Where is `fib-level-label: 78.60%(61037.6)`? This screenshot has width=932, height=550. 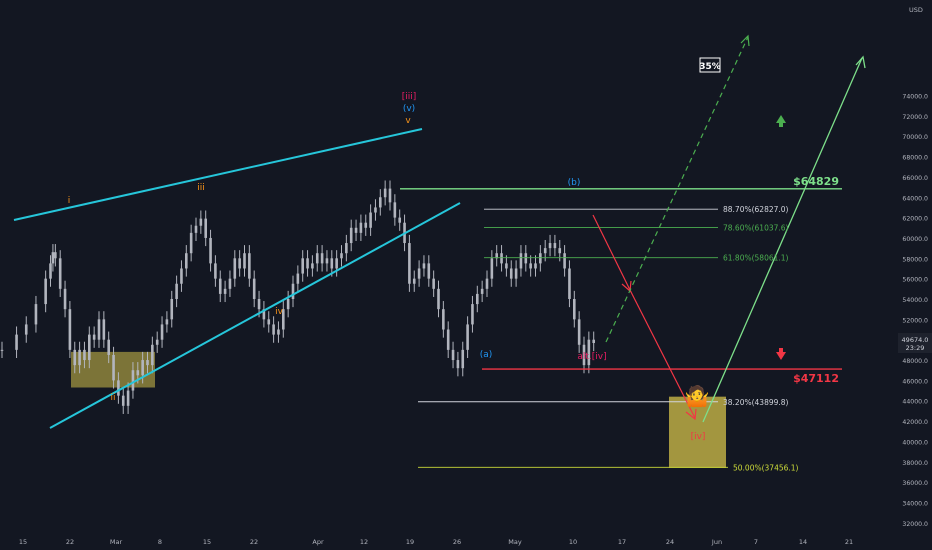
fib-level-label: 78.60%(61037.6) is located at coordinates (756, 227).